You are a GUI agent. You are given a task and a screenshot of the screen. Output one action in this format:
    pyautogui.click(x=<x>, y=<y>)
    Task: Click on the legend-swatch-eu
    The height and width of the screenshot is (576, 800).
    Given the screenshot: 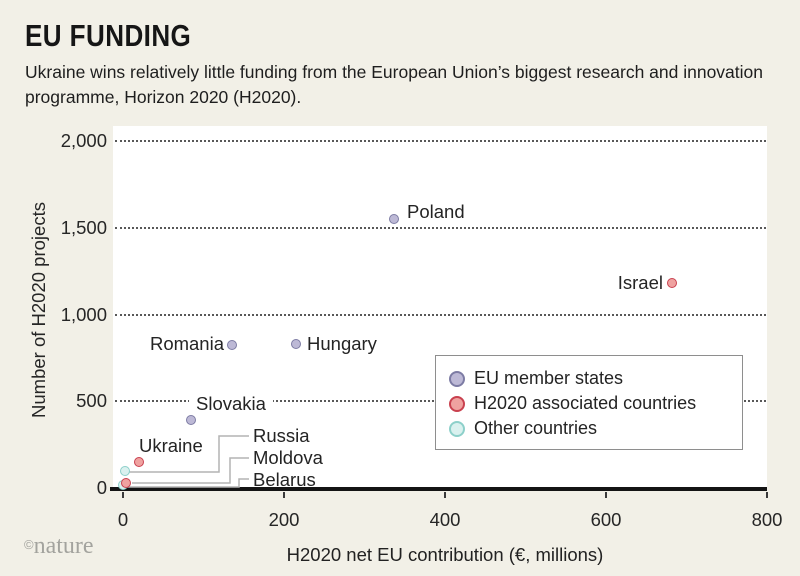 What is the action you would take?
    pyautogui.click(x=457, y=378)
    